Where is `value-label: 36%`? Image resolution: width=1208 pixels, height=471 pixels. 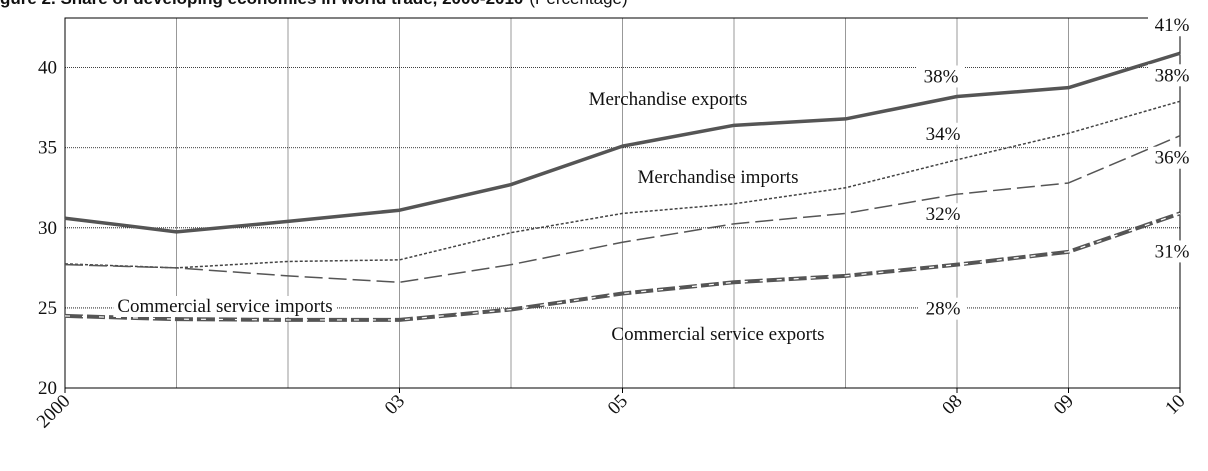
value-label: 36% is located at coordinates (1172, 158).